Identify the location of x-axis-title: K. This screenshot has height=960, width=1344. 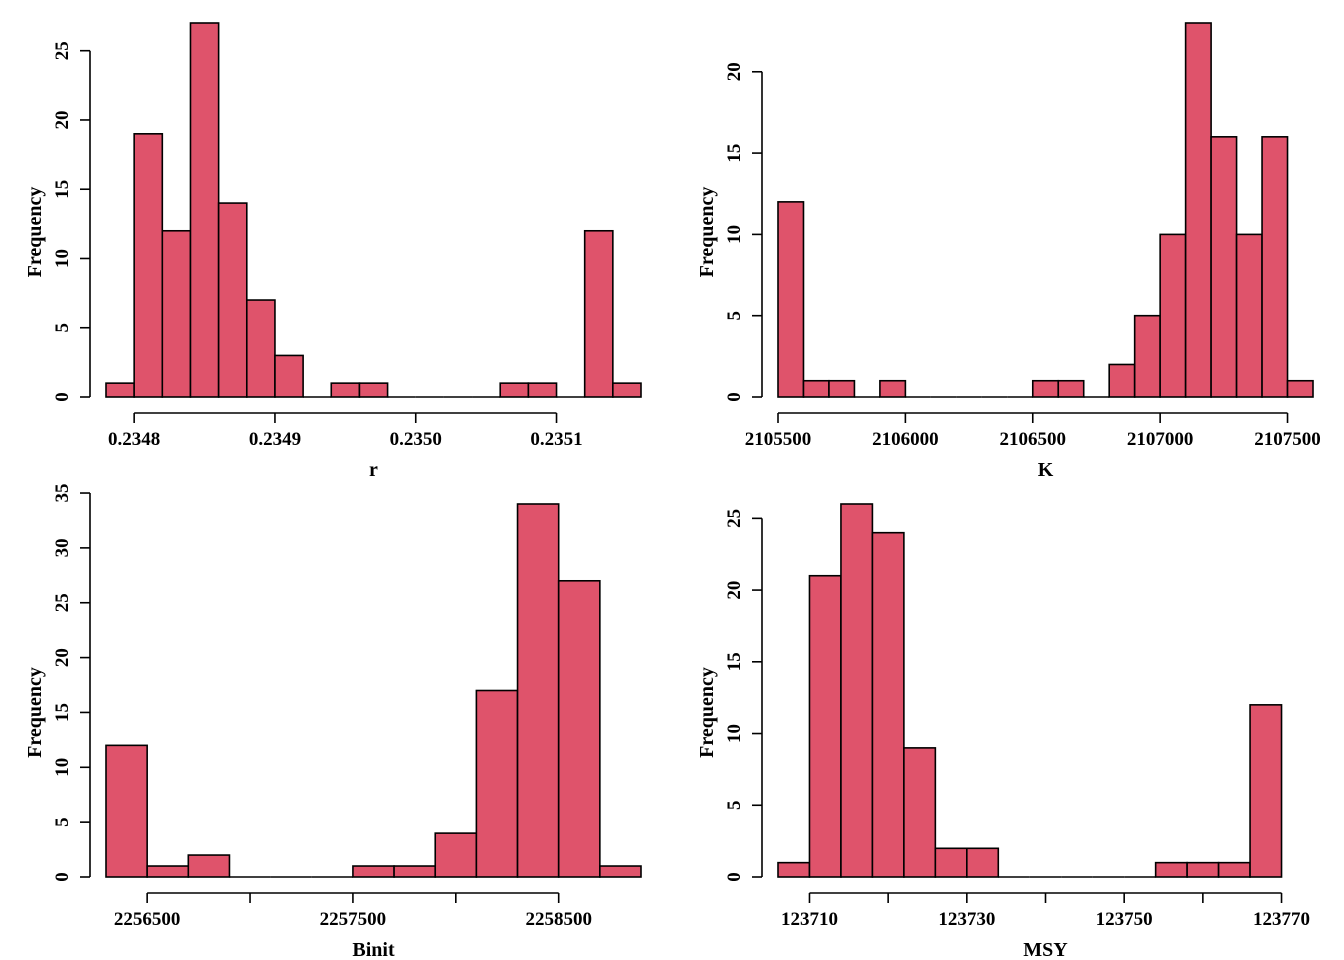
(1046, 470).